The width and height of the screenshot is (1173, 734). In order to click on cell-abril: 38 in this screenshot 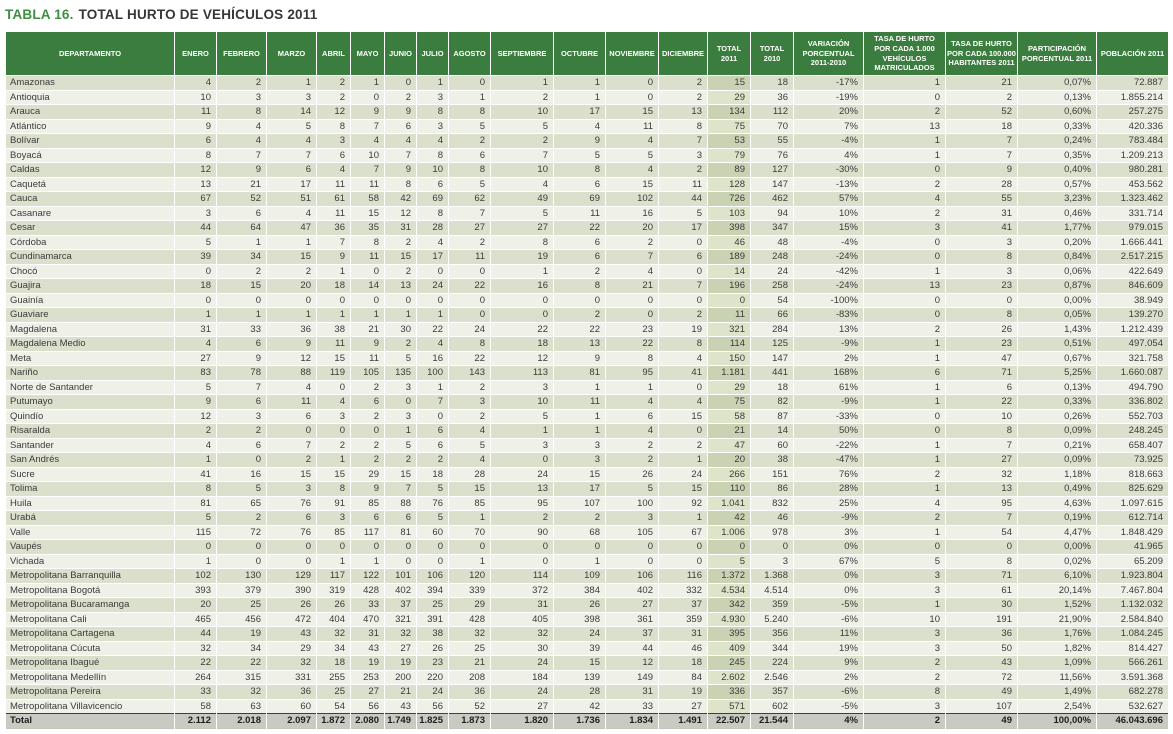, I will do `click(333, 329)`.